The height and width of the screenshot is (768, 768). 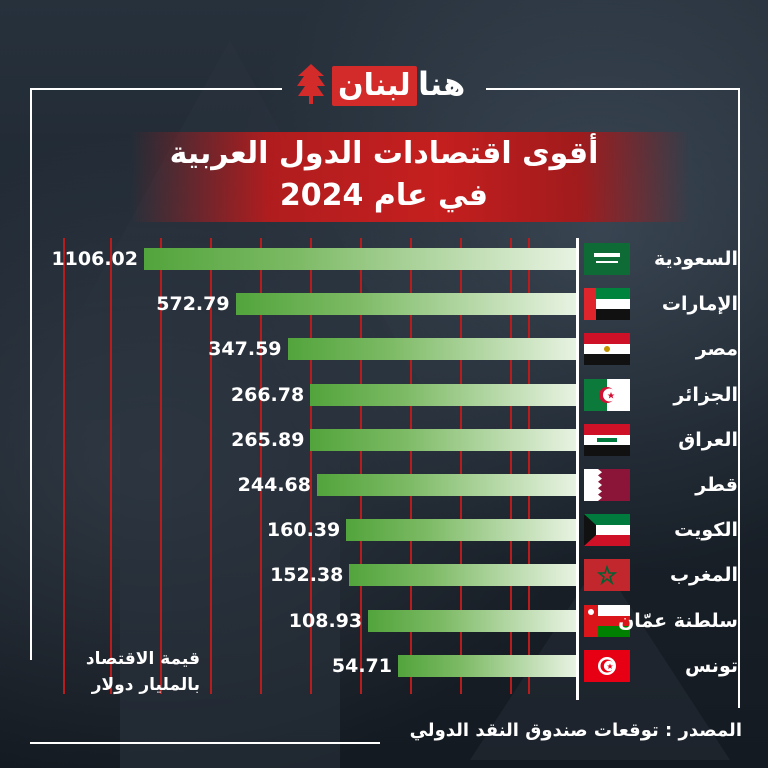 What do you see at coordinates (374, 86) in the screenshot?
I see `logo-red-text: لبنان` at bounding box center [374, 86].